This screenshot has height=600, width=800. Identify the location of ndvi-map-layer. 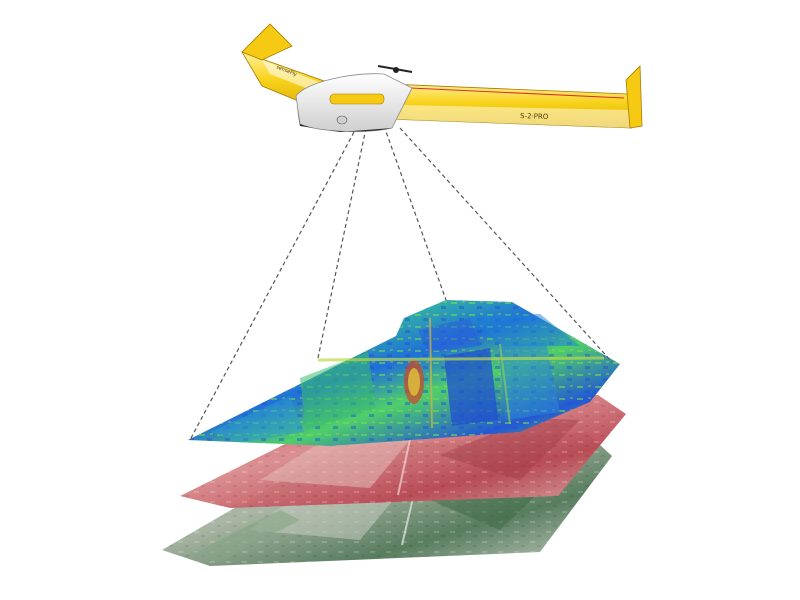
(404, 373).